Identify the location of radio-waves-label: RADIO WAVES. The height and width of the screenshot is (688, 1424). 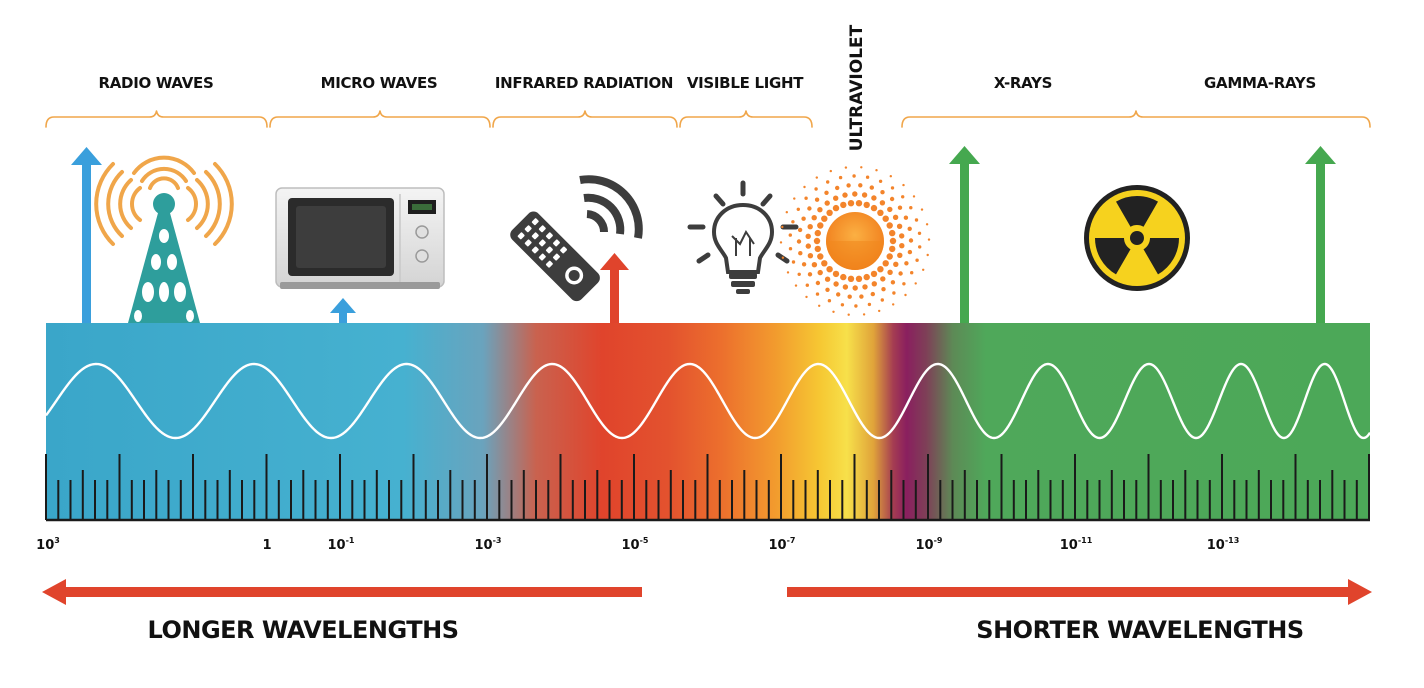
(156, 83).